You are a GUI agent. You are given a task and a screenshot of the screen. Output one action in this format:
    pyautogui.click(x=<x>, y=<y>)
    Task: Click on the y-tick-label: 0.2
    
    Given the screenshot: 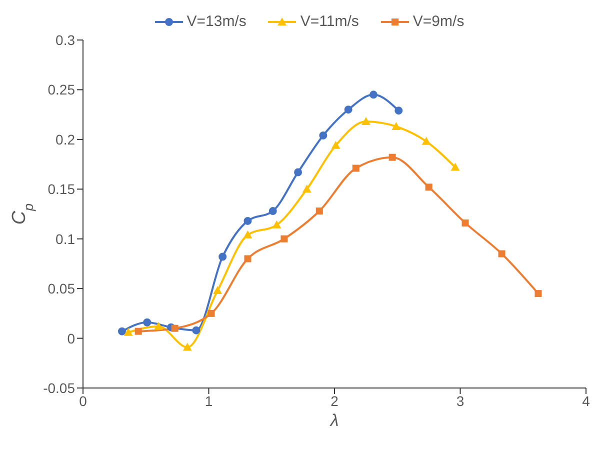 What is the action you would take?
    pyautogui.click(x=66, y=139)
    